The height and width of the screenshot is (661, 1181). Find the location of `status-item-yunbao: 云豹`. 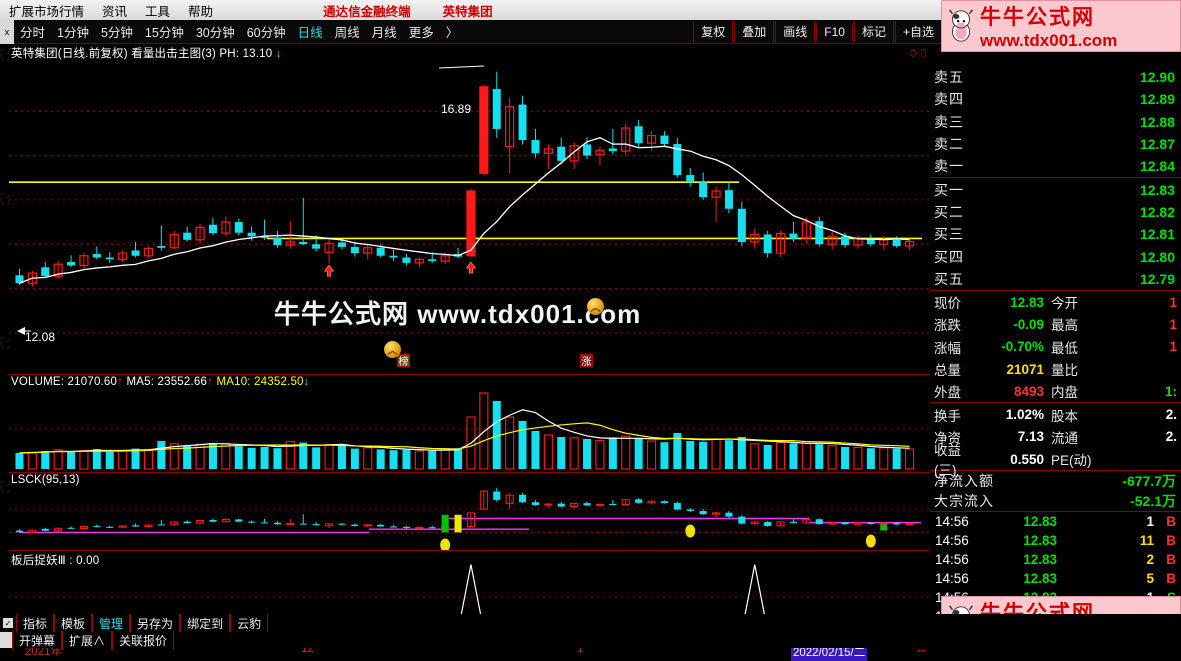

status-item-yunbao: 云豹 is located at coordinates (249, 623).